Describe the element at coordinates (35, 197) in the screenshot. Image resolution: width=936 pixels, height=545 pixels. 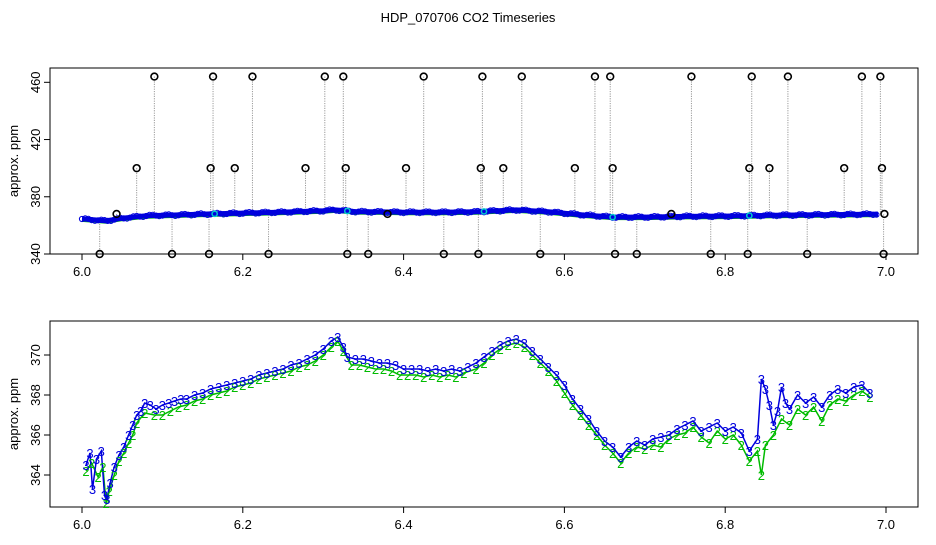
I see `top-y-tick-label: 380` at that location.